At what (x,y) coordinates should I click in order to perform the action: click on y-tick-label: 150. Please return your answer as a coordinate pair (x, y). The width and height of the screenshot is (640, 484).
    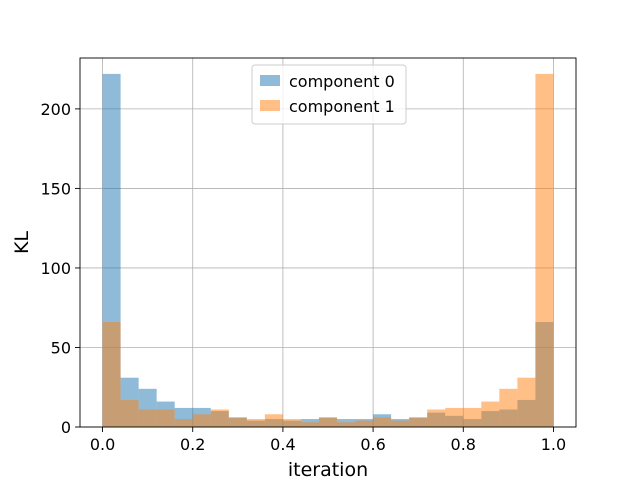
    Looking at the image, I should click on (55, 188).